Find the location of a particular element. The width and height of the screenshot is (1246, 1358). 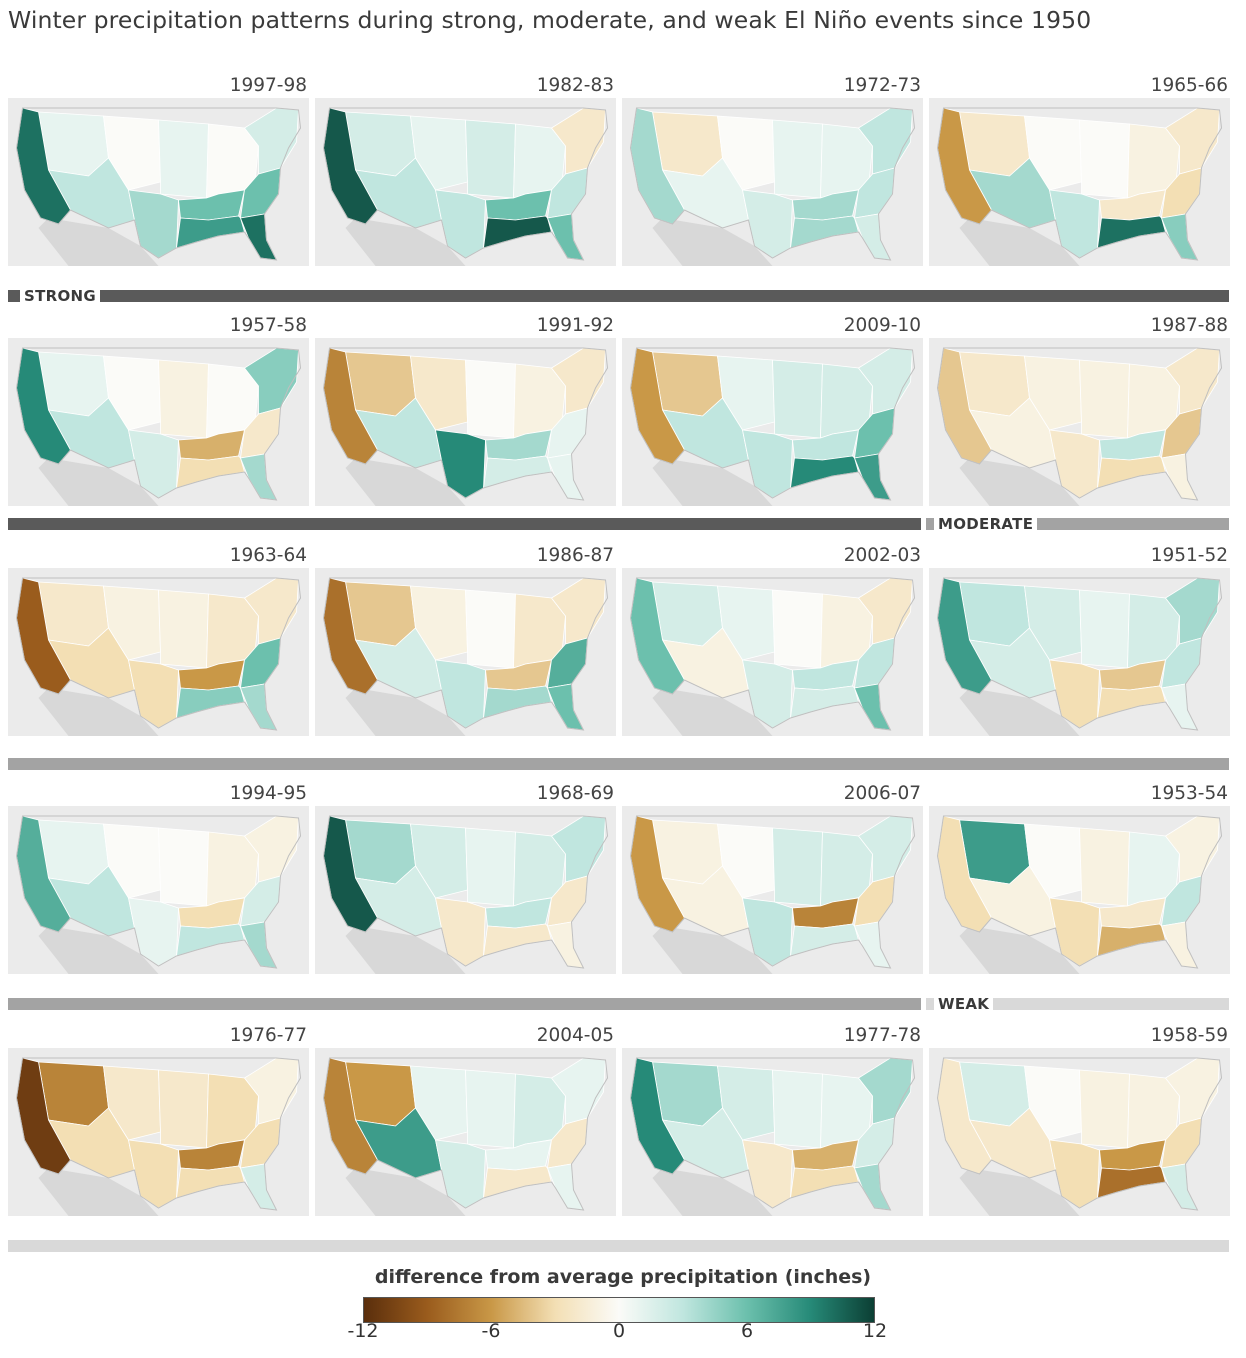

map-panel: 1986-87 is located at coordinates (465, 640).